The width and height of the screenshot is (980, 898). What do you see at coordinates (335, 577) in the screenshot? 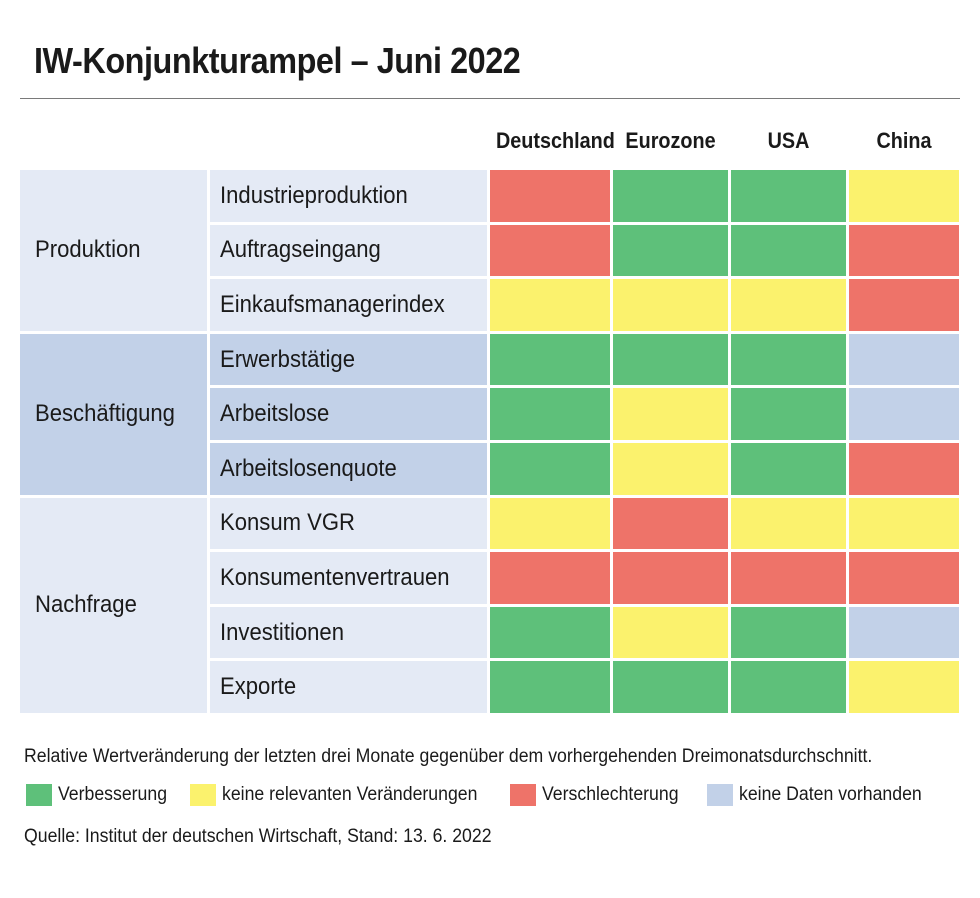
I see `indicator-label: Konsumentenvertrauen` at bounding box center [335, 577].